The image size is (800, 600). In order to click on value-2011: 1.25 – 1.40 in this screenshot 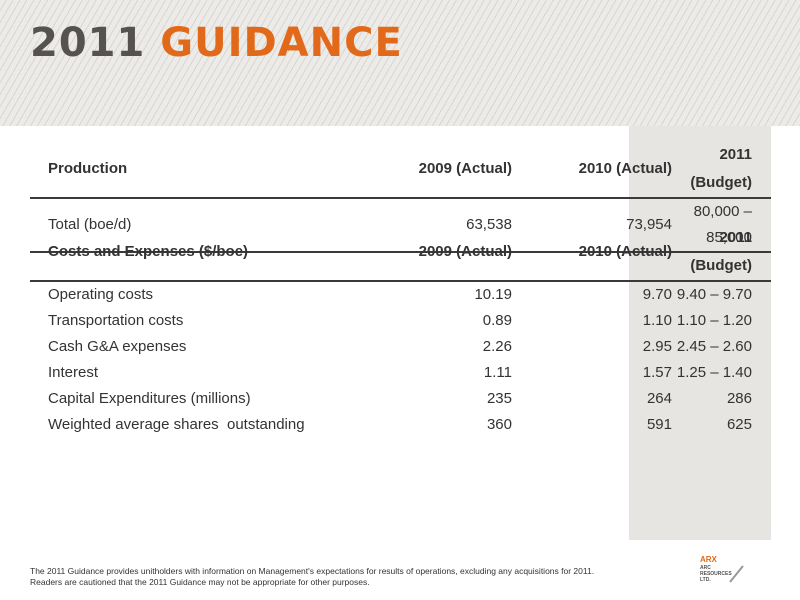, I will do `click(714, 372)`.